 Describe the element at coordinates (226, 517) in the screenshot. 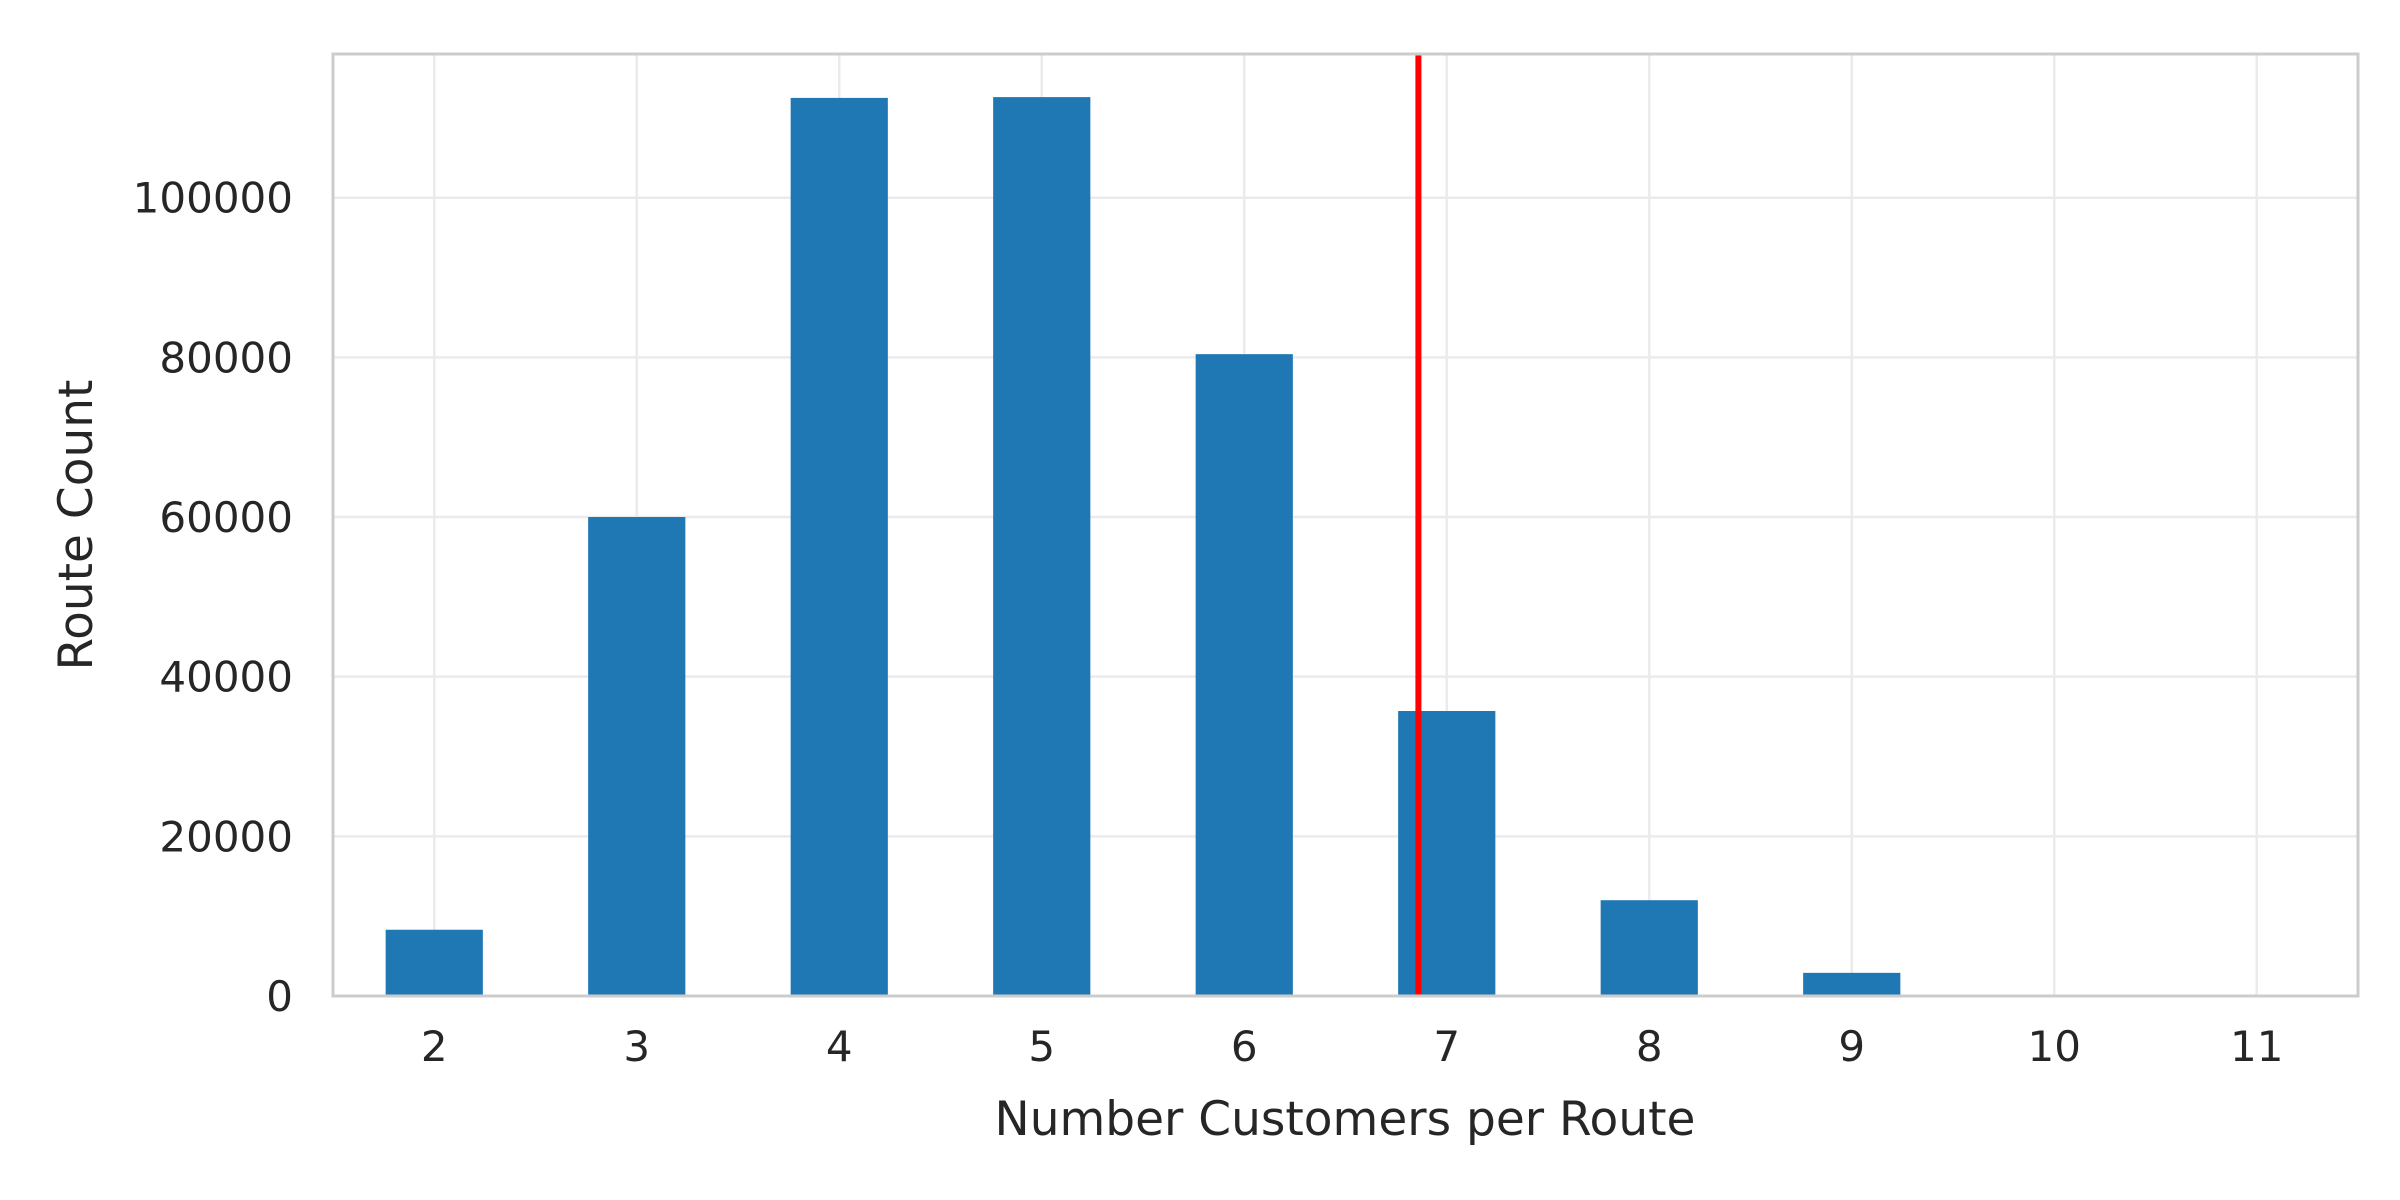

I see `y-tick-label: 60000` at that location.